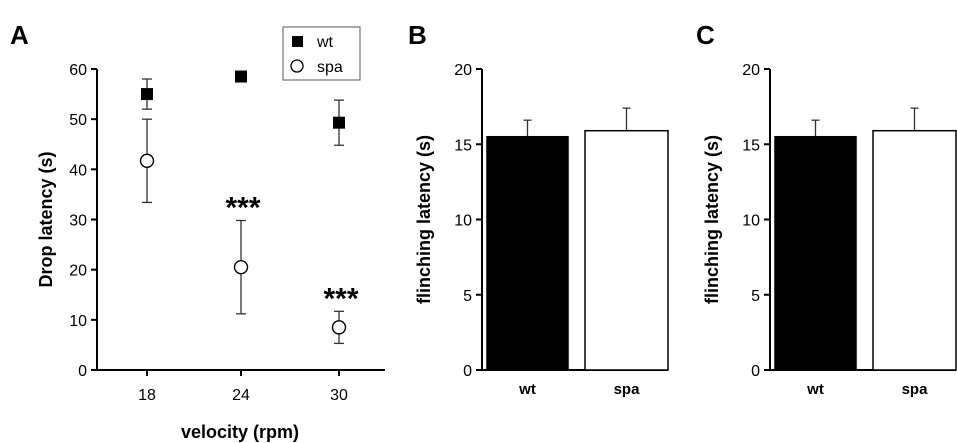 Image resolution: width=957 pixels, height=443 pixels. What do you see at coordinates (417, 35) in the screenshot?
I see `panel-letter: B` at bounding box center [417, 35].